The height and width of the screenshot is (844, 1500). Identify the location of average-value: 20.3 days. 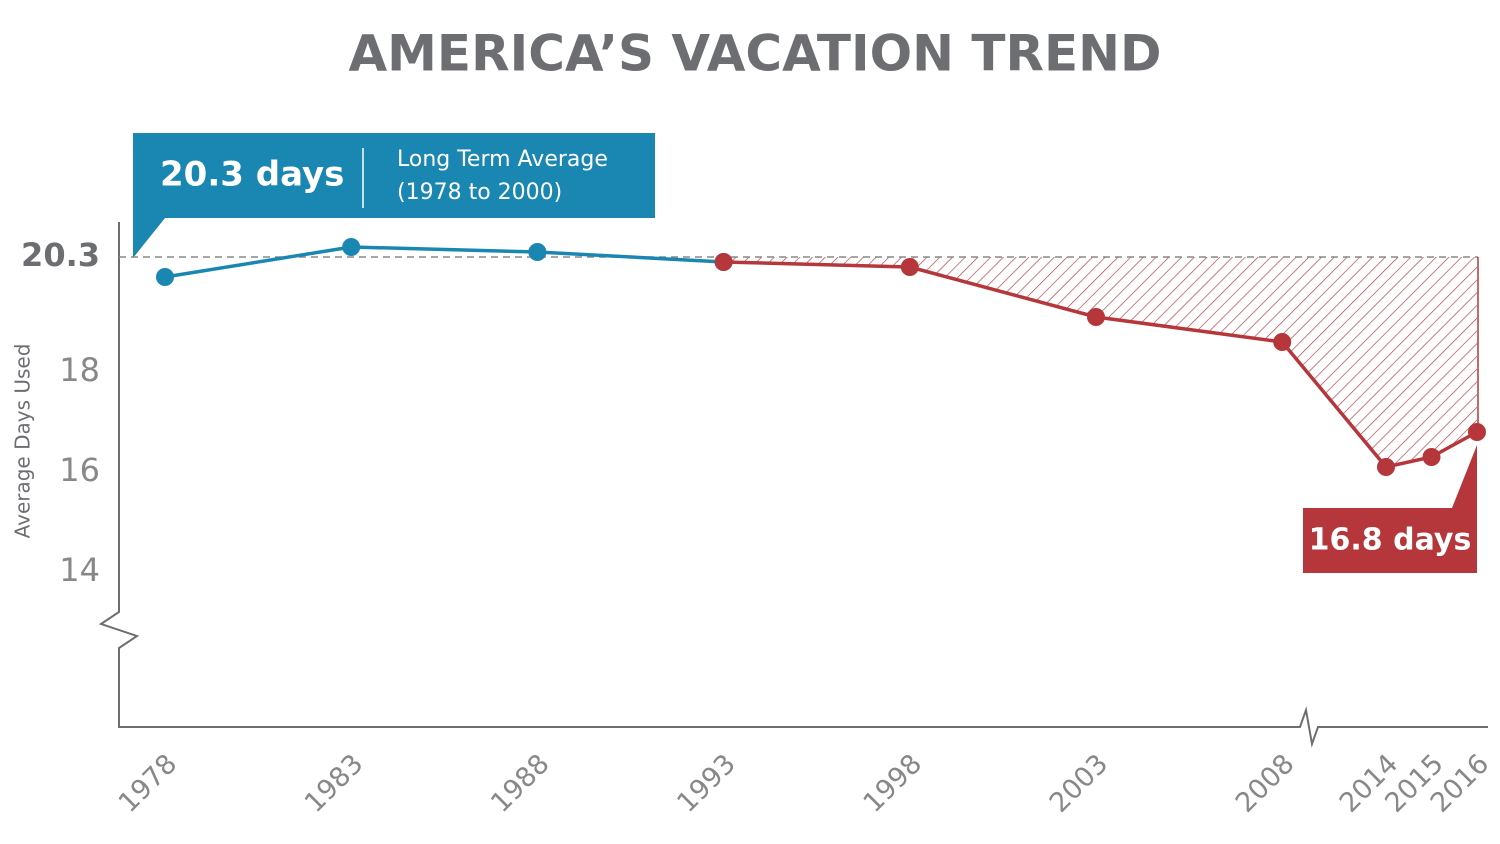
(252, 175).